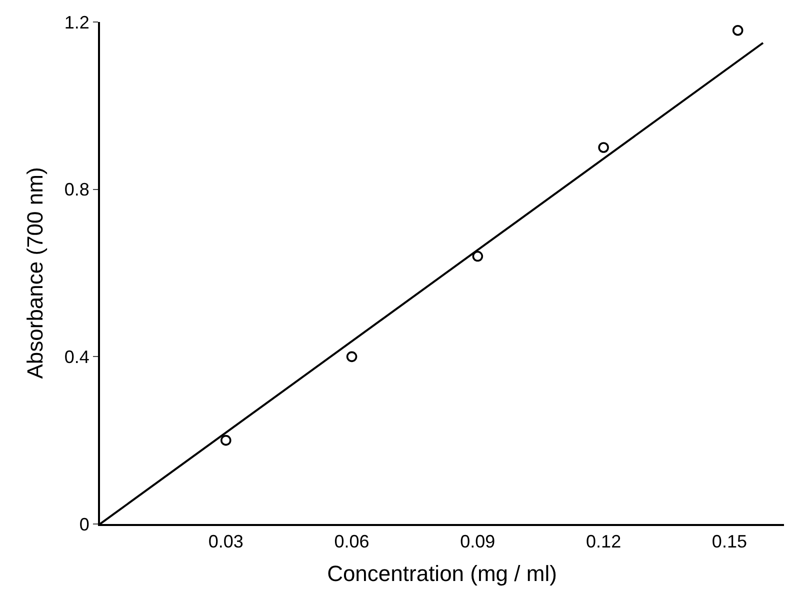 The image size is (804, 614). I want to click on x-tick-label: 0.03, so click(226, 542).